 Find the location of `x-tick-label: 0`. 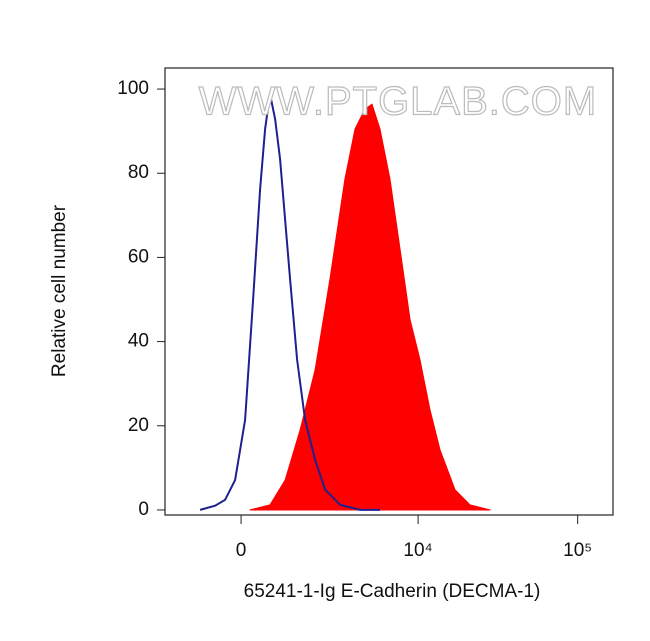

x-tick-label: 0 is located at coordinates (241, 550).